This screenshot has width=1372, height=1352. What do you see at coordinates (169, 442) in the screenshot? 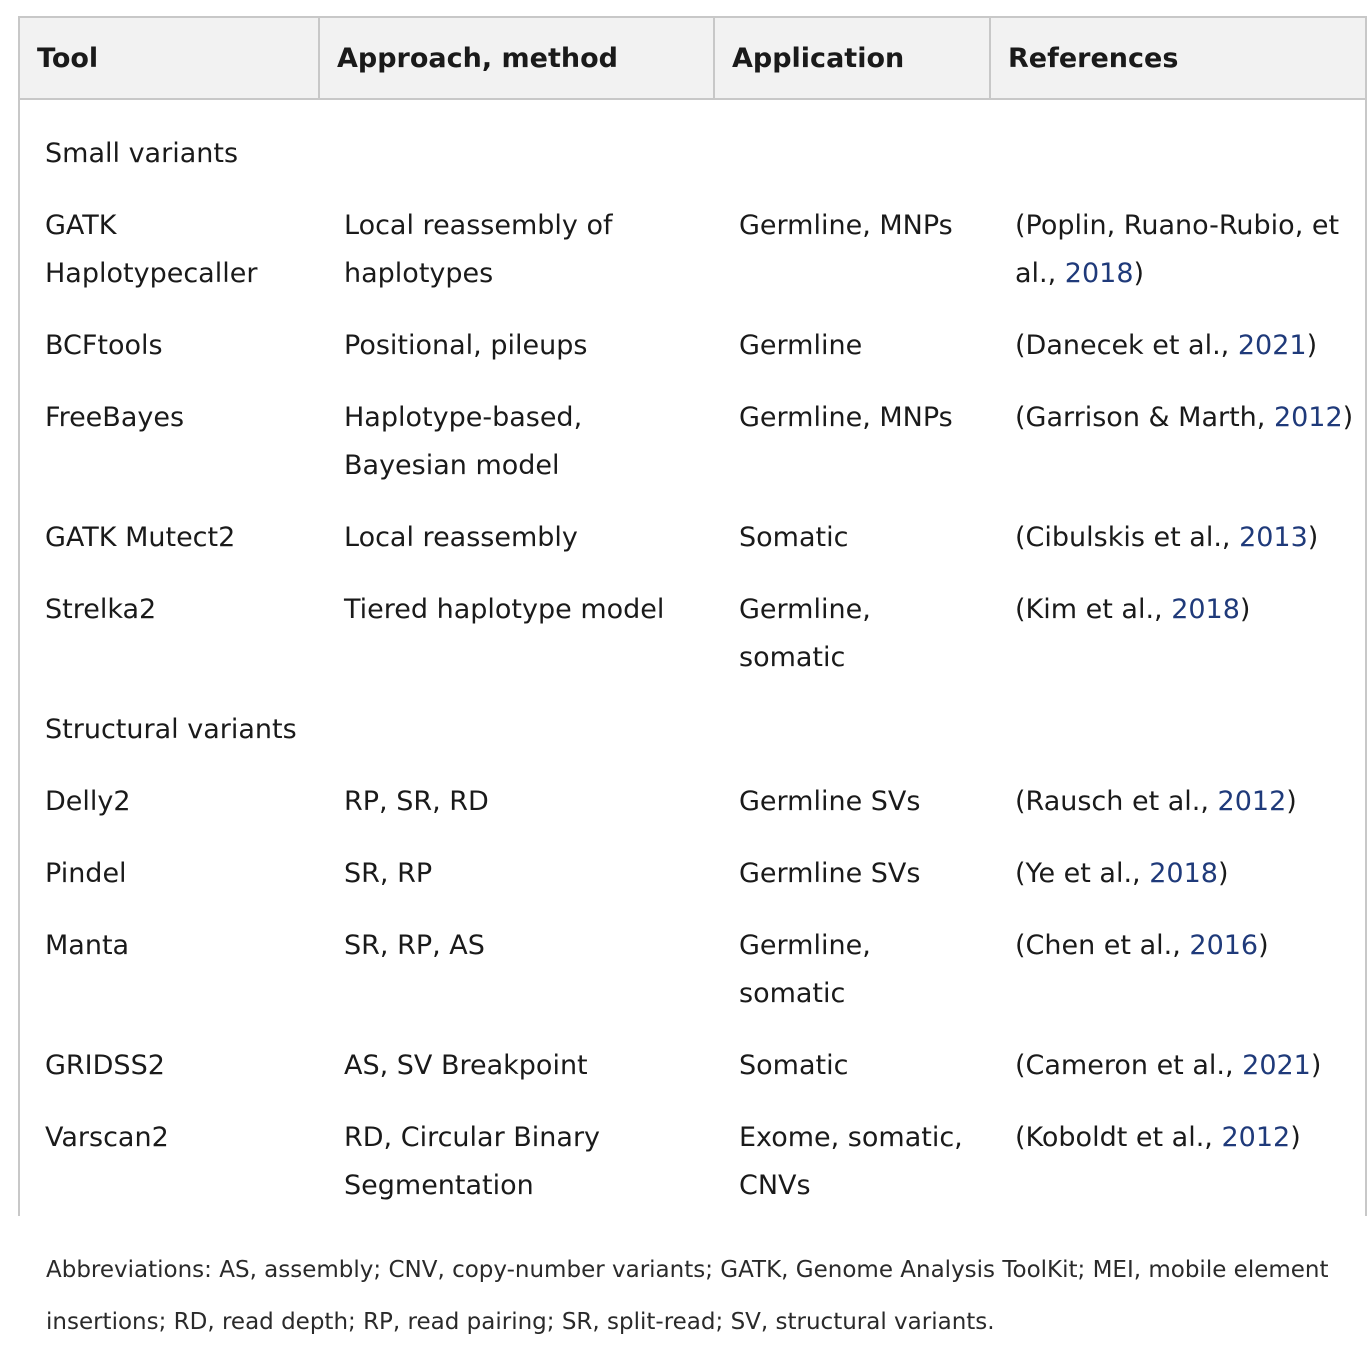
I see `tool-cell: FreeBayes` at bounding box center [169, 442].